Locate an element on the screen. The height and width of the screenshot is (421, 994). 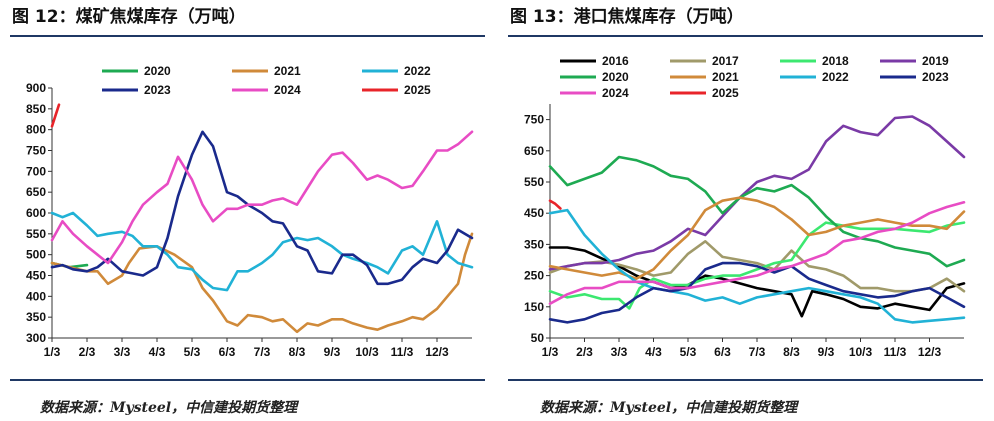
left-series-line-2024 is located at coordinates (262, 197).